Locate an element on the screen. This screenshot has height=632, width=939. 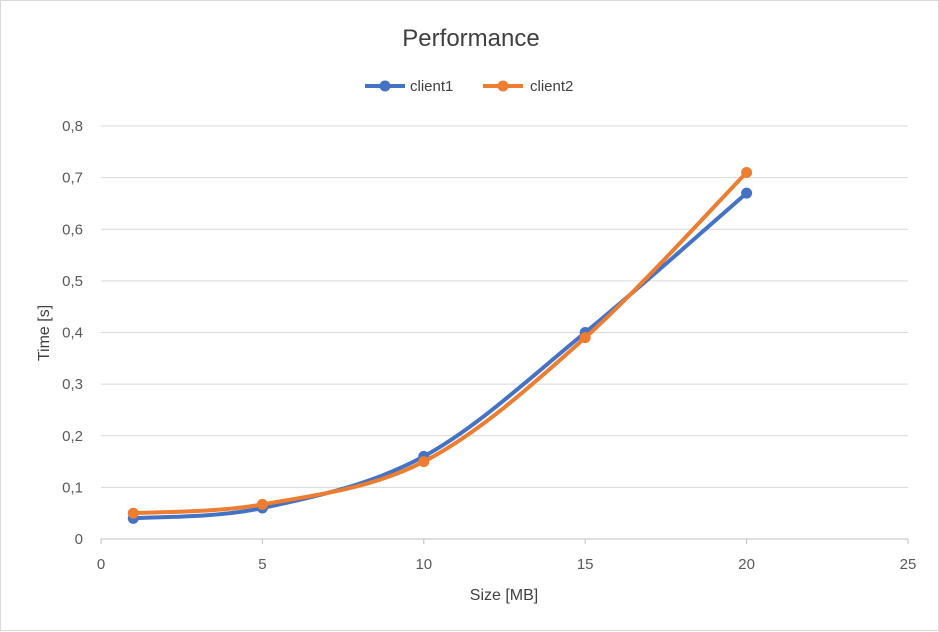
x-axis-title: Size [MB] is located at coordinates (504, 595).